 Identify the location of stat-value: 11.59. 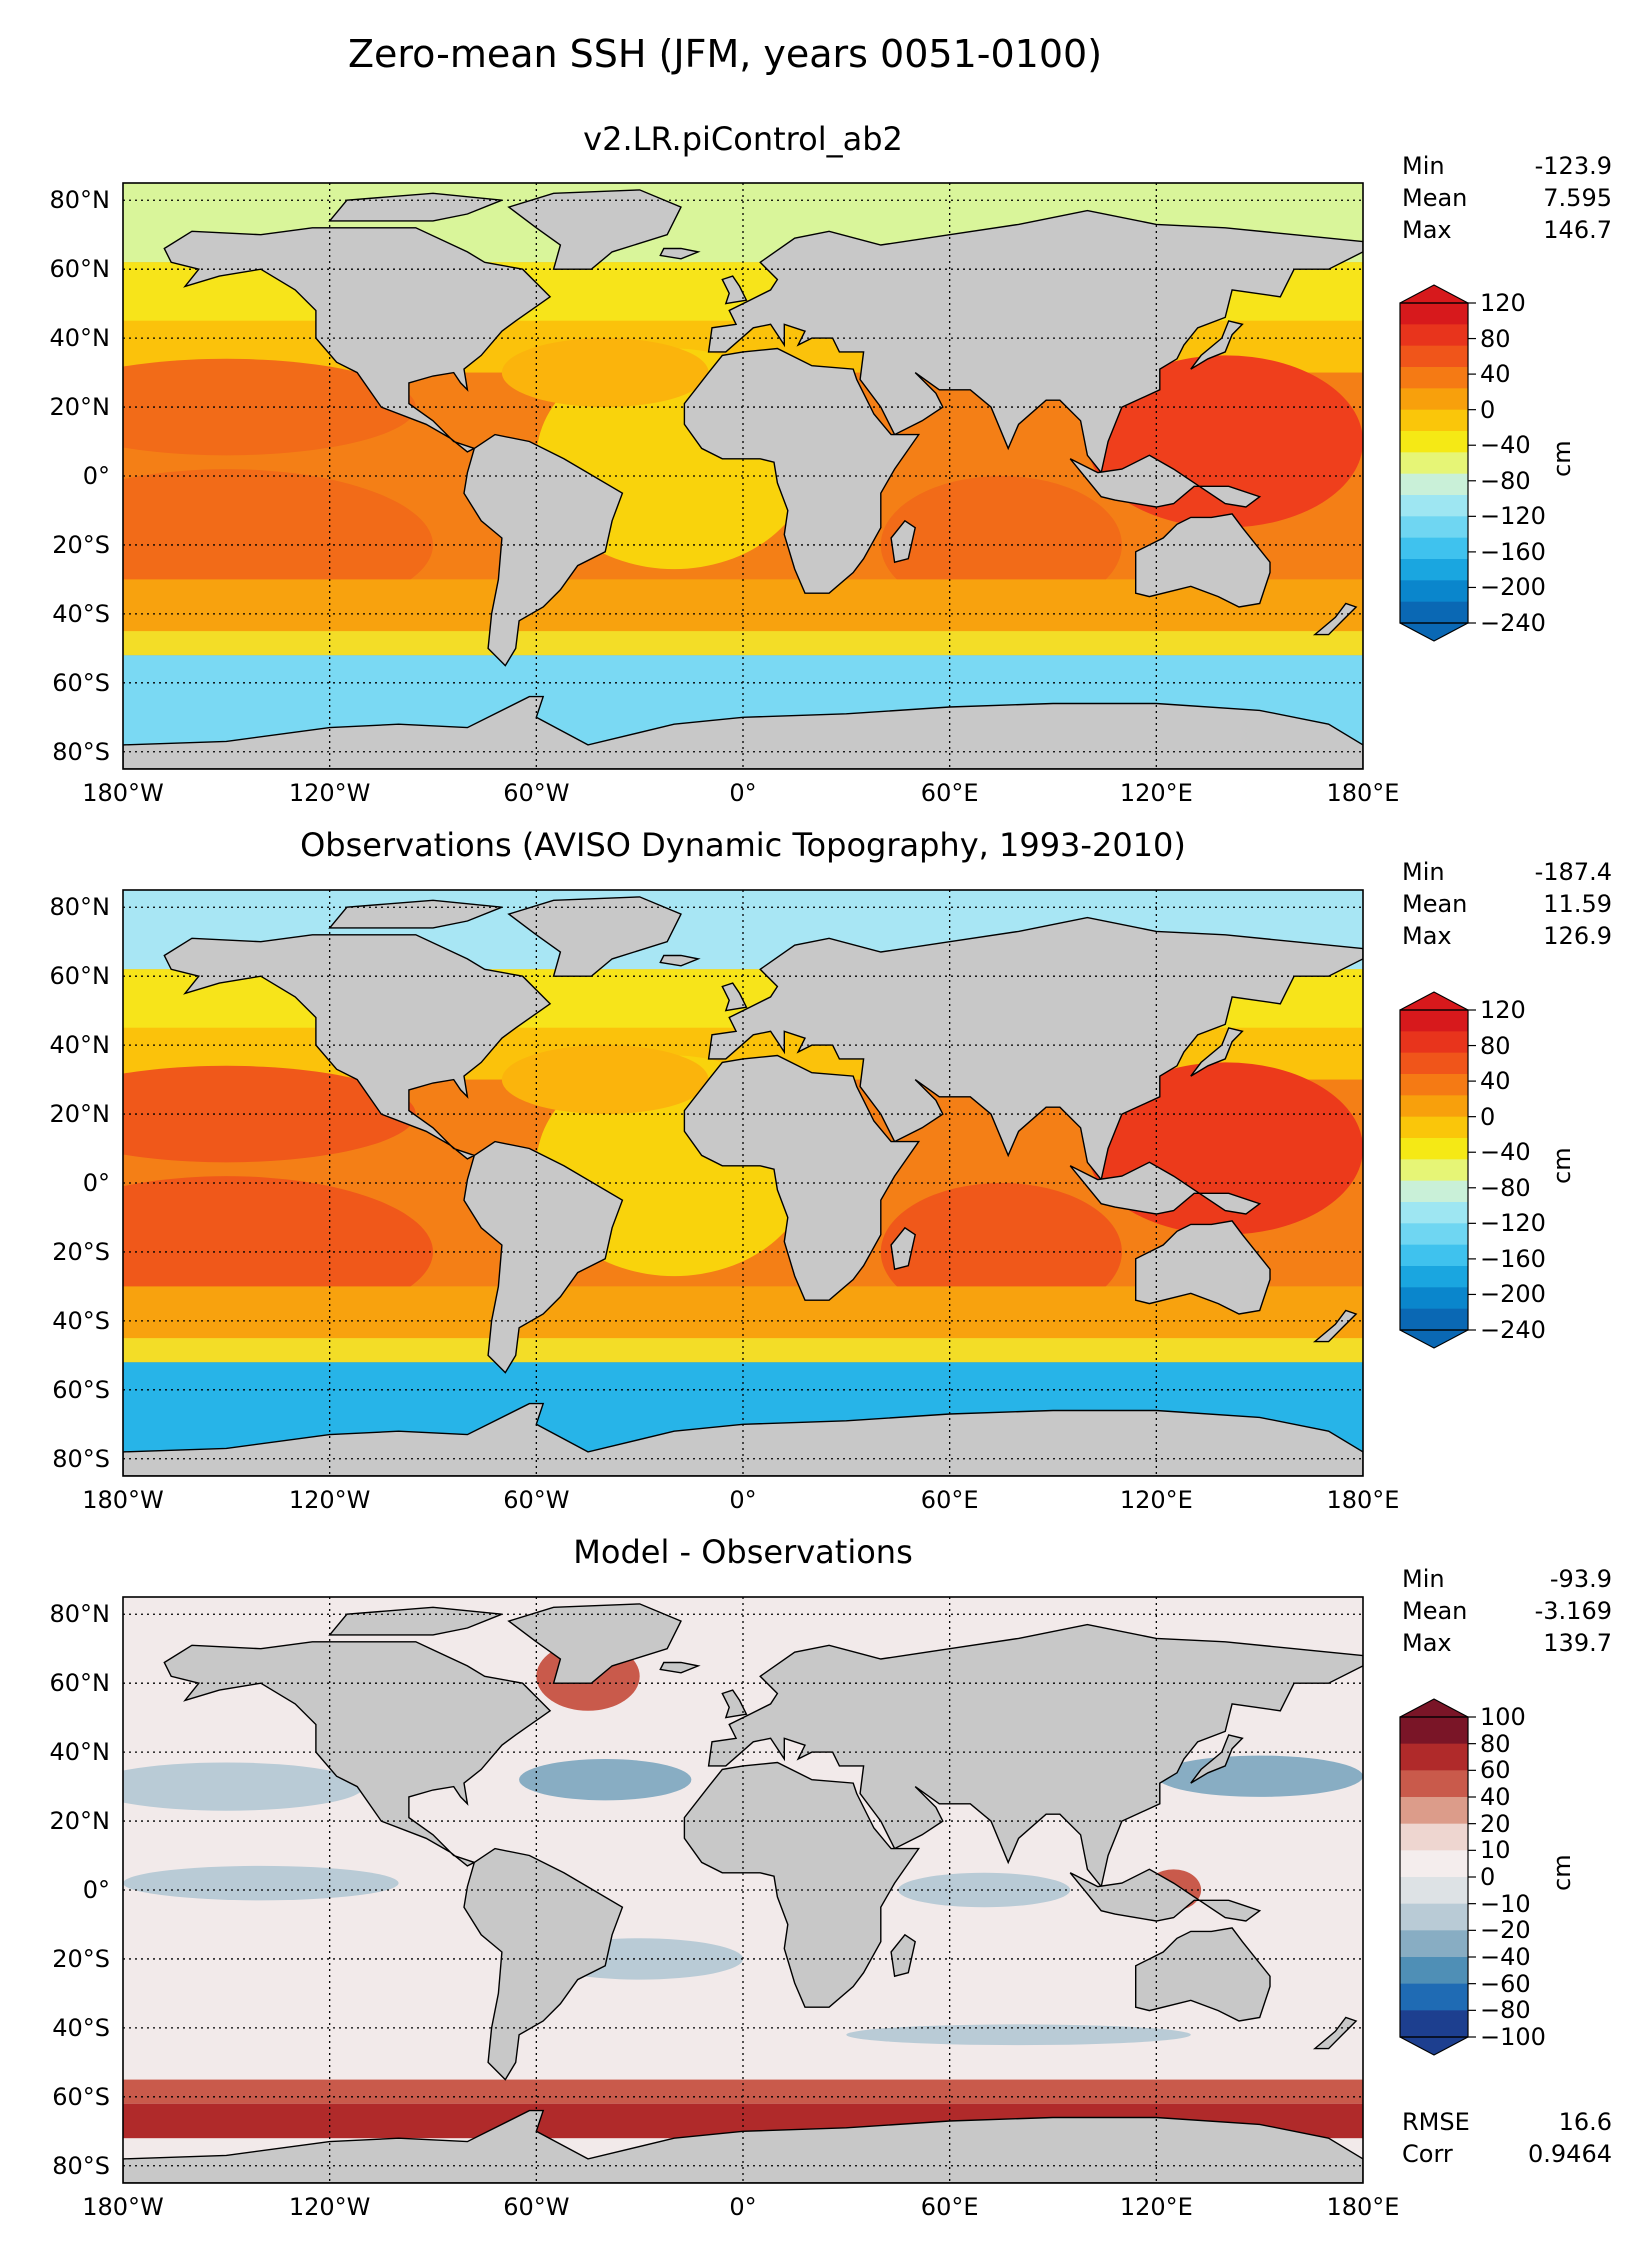
(1577, 904).